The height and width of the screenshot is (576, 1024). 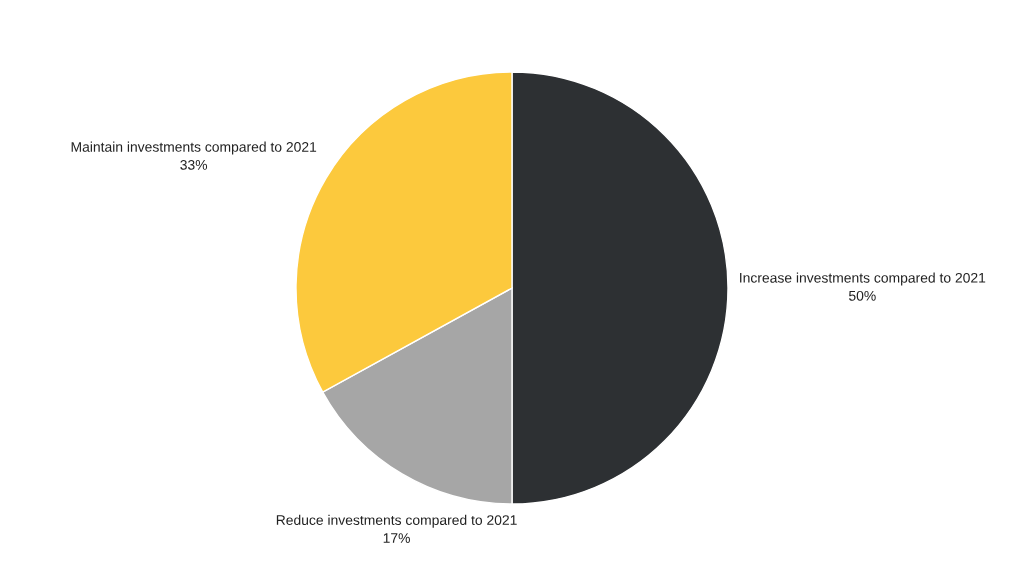 What do you see at coordinates (396, 521) in the screenshot?
I see `slice-label: Reduce investments compared to 2021` at bounding box center [396, 521].